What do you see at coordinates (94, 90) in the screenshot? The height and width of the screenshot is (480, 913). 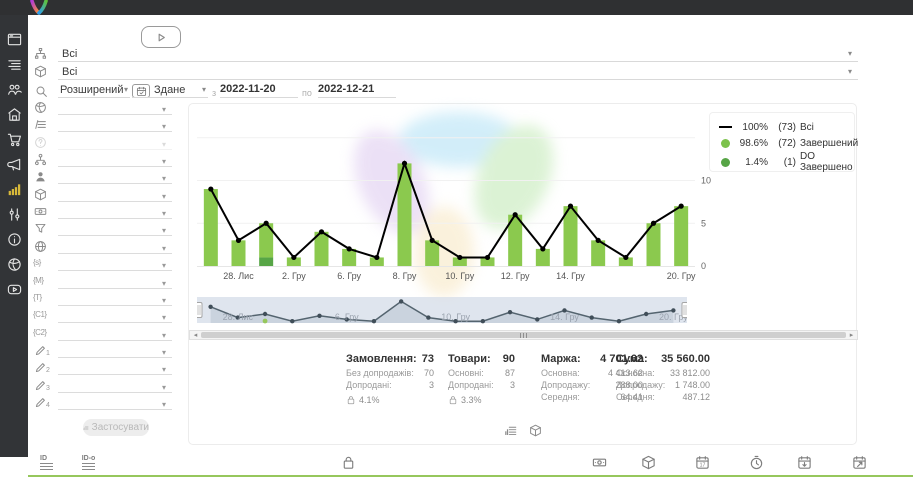 I see `search-mode-select: Розширений ▾` at bounding box center [94, 90].